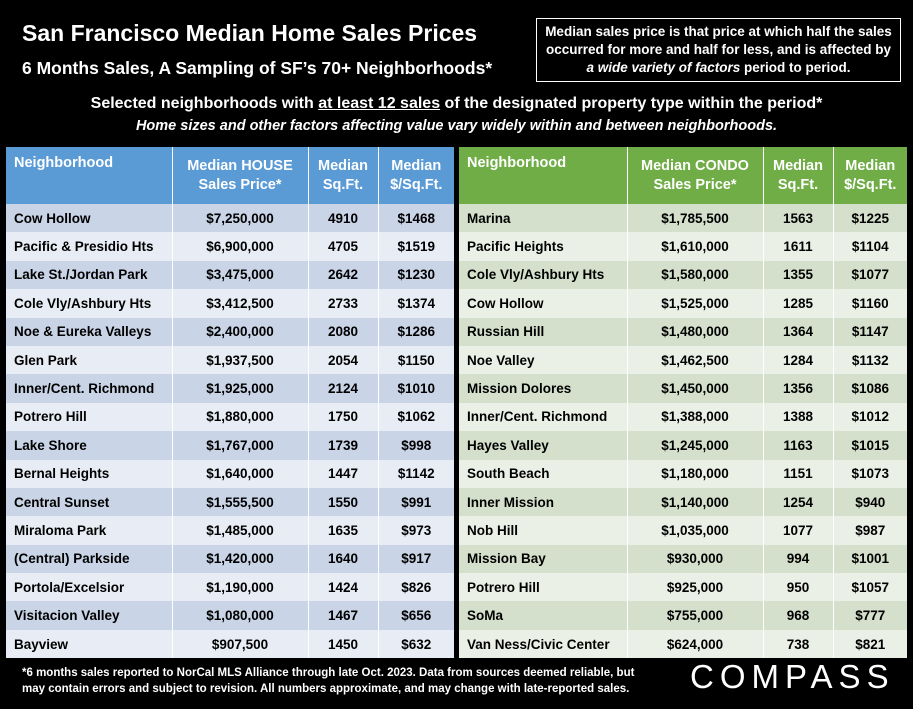 Image resolution: width=913 pixels, height=709 pixels. Describe the element at coordinates (543, 587) in the screenshot. I see `condo-cell: Potrero Hill` at that location.